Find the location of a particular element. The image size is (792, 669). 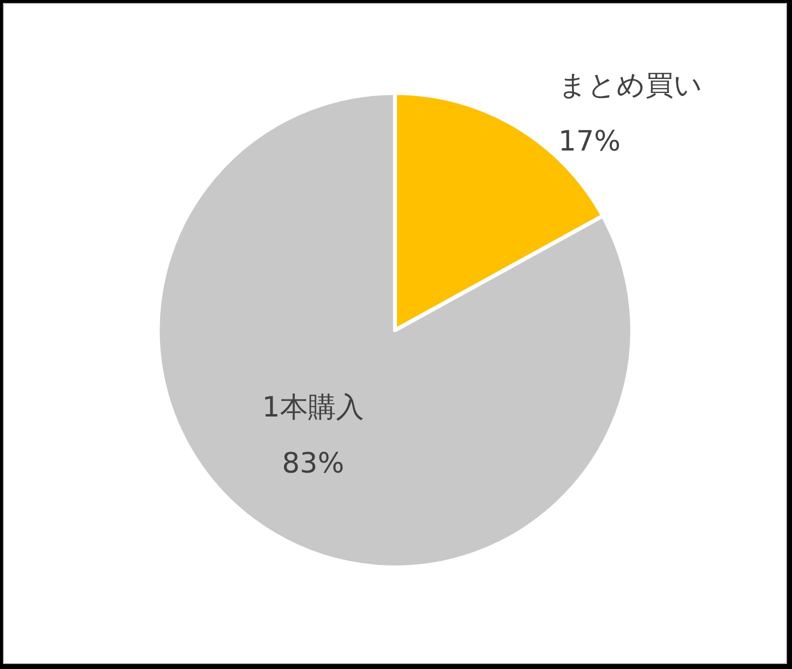

data-label: 83% is located at coordinates (313, 463).